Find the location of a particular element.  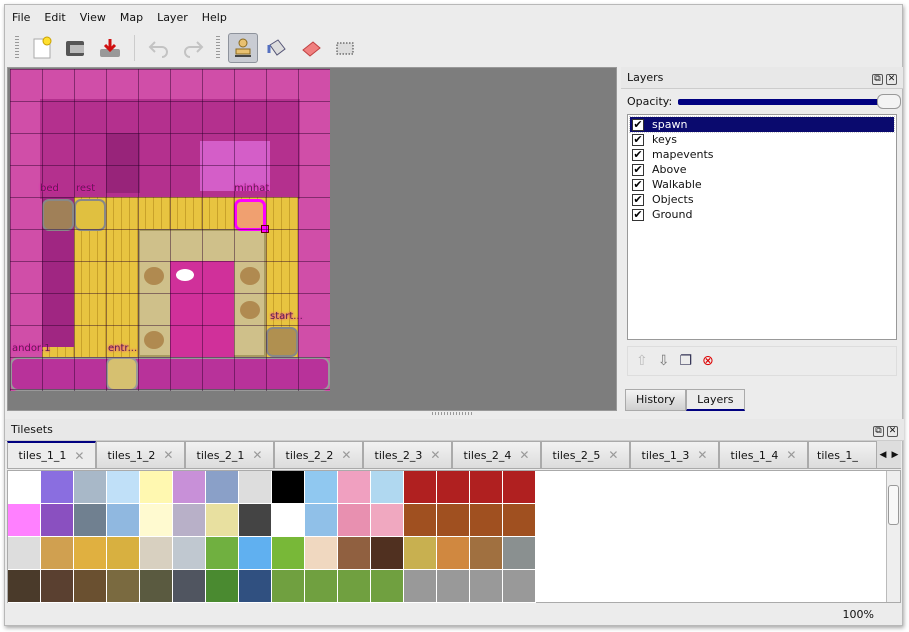

lower-layer-icon: ⇩ is located at coordinates (663, 361).